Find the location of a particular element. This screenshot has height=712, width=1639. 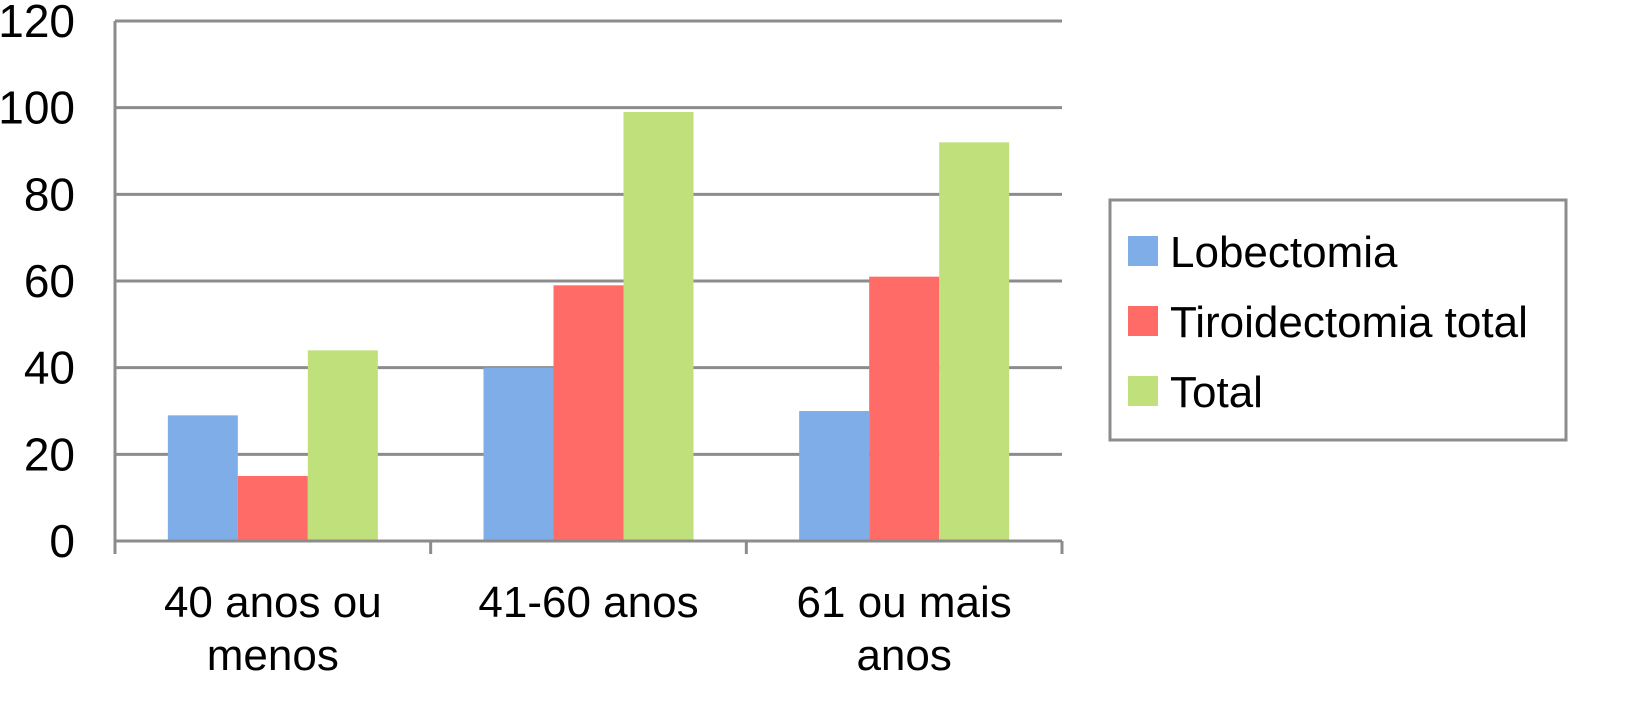

y-tick-label: 120 is located at coordinates (37, 23).